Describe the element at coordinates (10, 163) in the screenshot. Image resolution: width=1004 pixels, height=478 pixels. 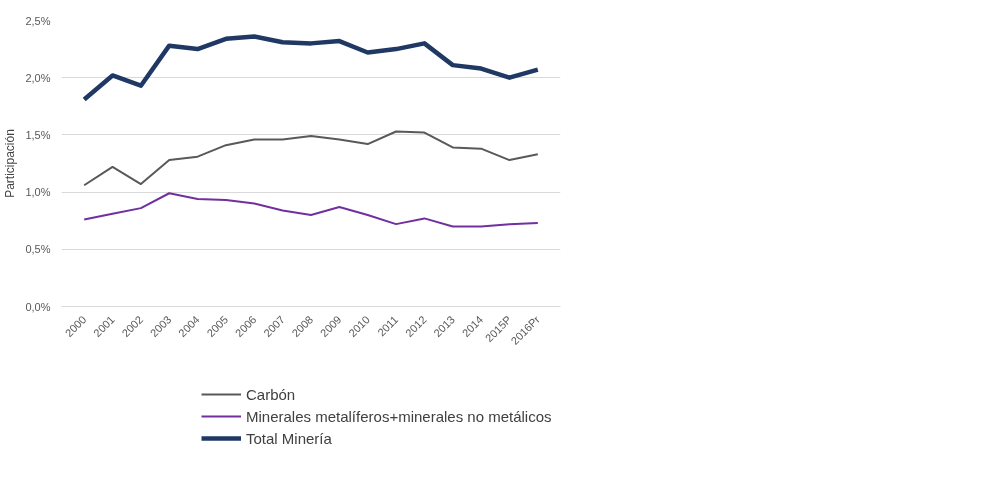
I see `y-axis-title: Participación` at that location.